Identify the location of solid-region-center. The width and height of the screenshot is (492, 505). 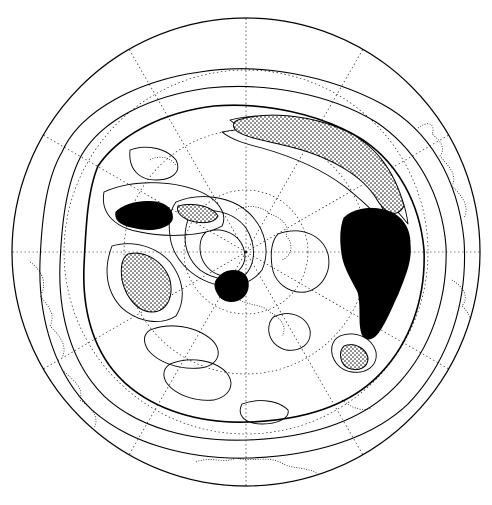
(231, 286).